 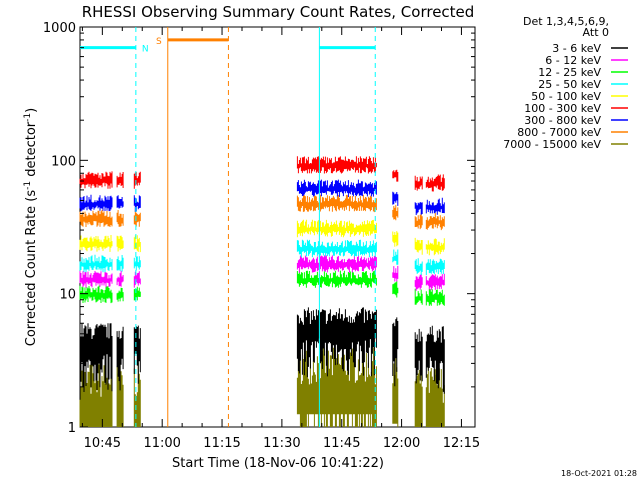 What do you see at coordinates (159, 42) in the screenshot?
I see `flag-label: S` at bounding box center [159, 42].